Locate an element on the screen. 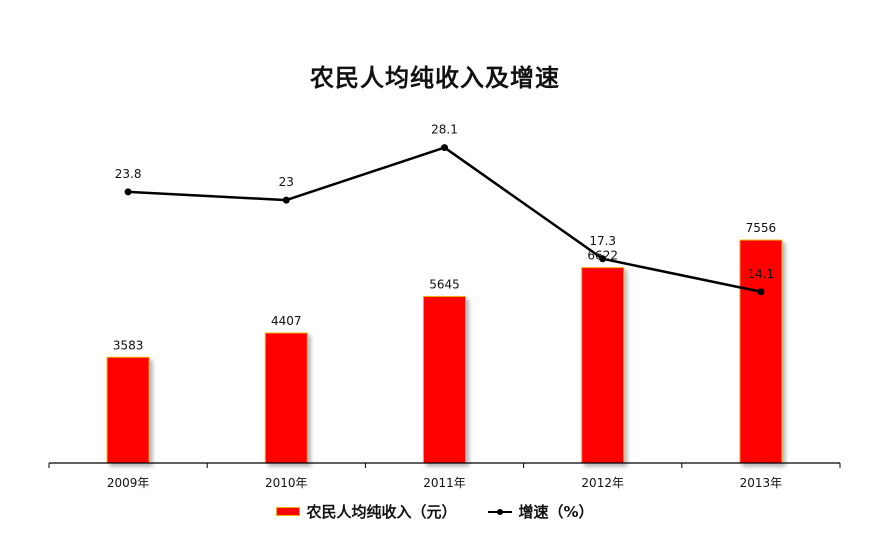 The image size is (870, 548). growth-value-label: 28.1 is located at coordinates (444, 130).